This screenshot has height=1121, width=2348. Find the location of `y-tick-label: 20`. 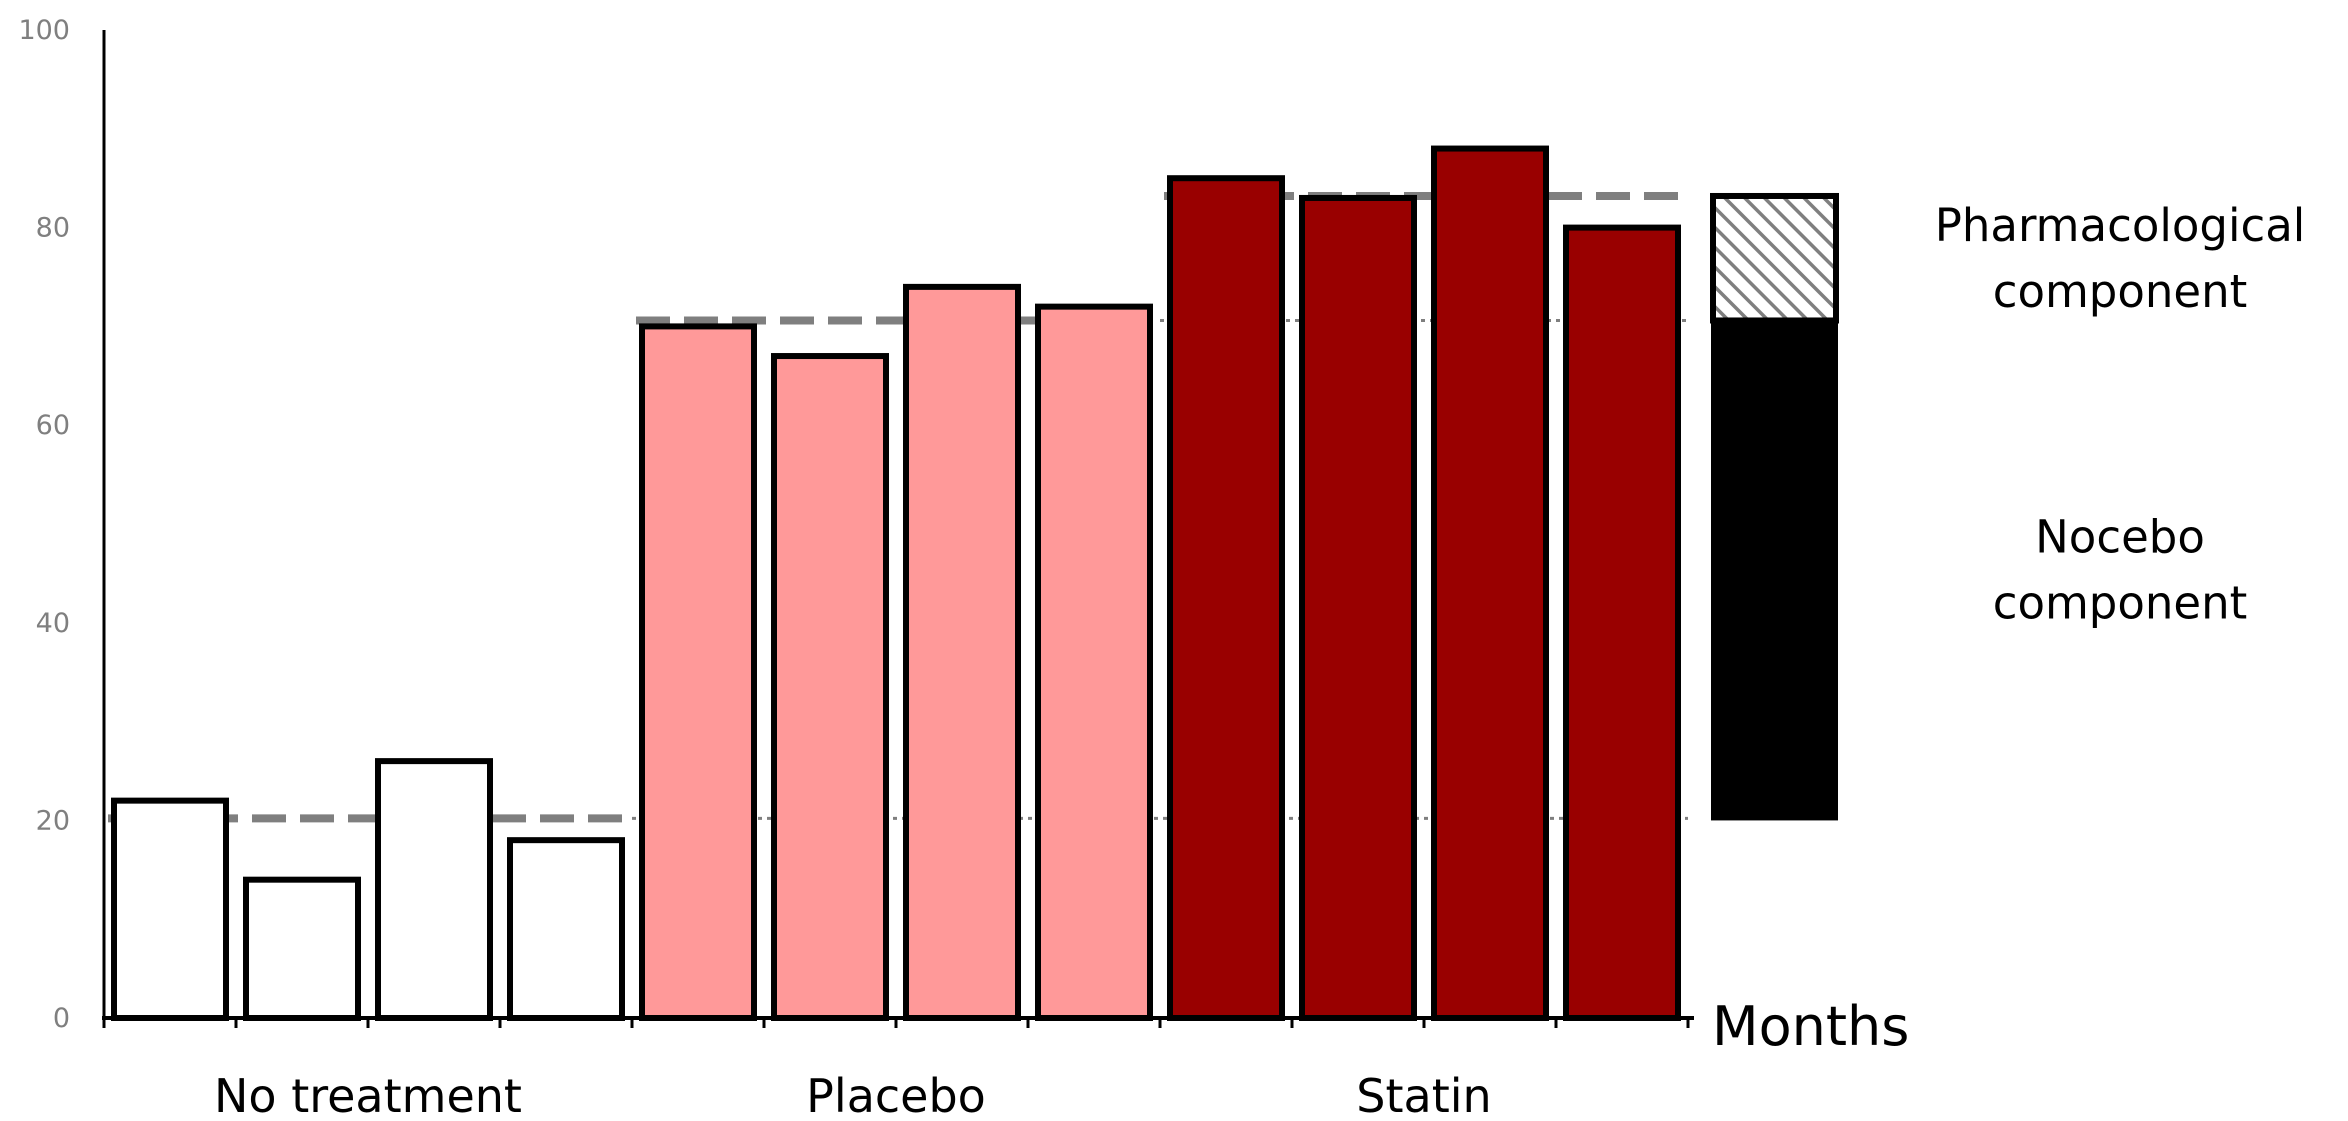

y-tick-label: 20 is located at coordinates (53, 820).